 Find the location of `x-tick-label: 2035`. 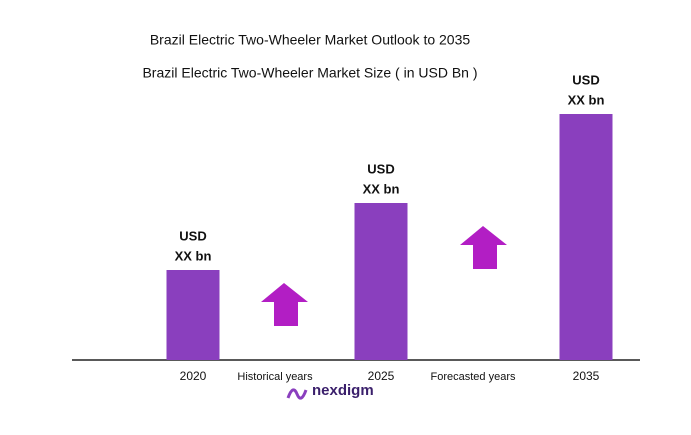

x-tick-label: 2035 is located at coordinates (586, 376).